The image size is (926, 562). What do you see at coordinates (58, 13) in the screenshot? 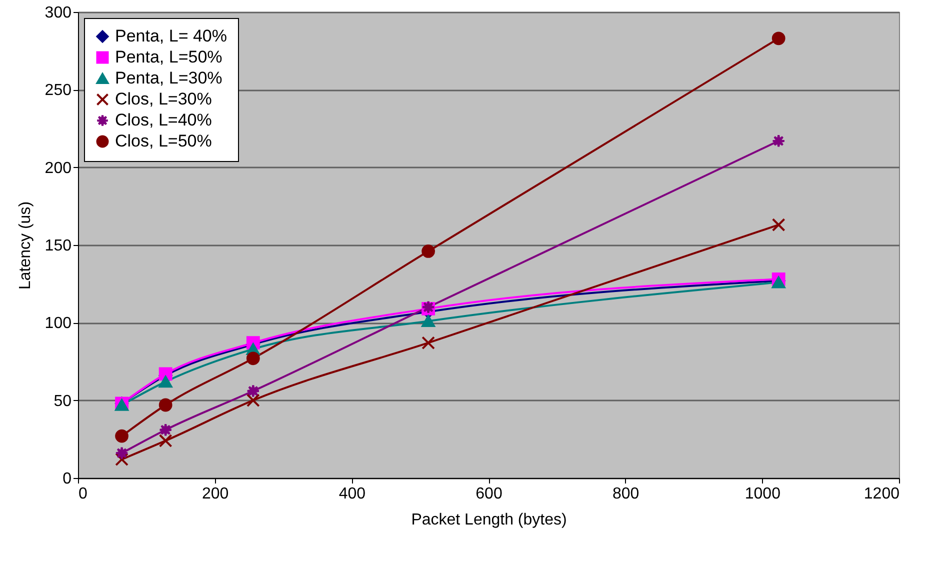
I see `y-tick-label: 300` at bounding box center [58, 13].